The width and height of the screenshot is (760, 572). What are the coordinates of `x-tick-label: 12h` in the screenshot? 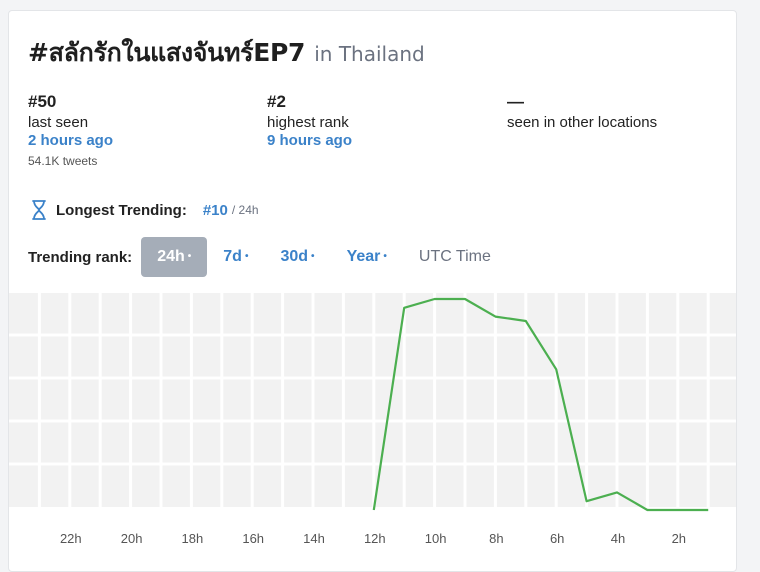 It's located at (375, 538).